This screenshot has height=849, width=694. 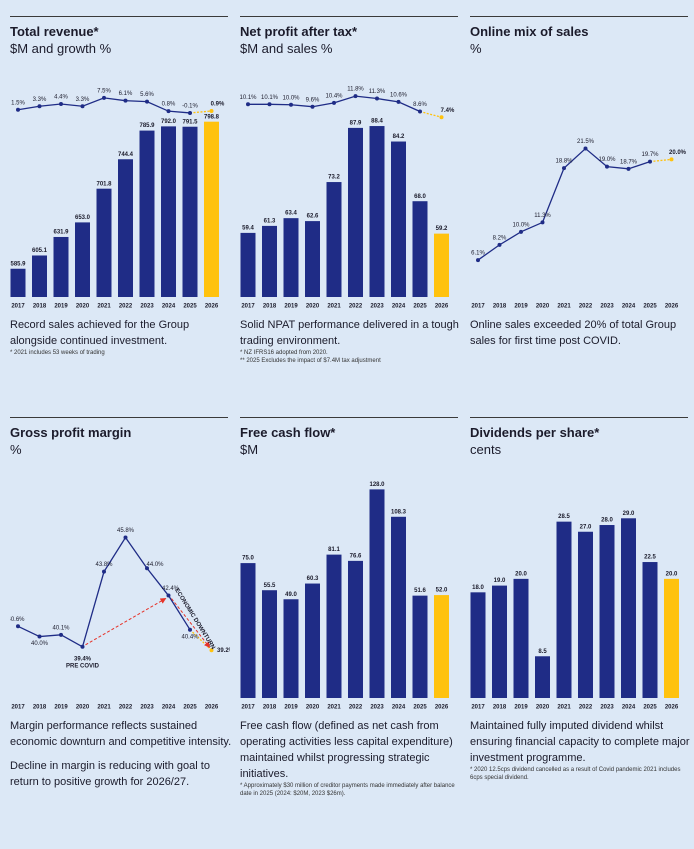 What do you see at coordinates (478, 588) in the screenshot?
I see `bar-label: 18.0` at bounding box center [478, 588].